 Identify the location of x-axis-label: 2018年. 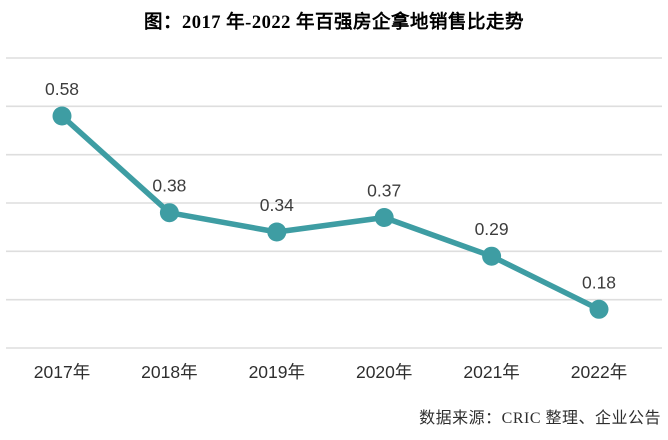
(169, 372).